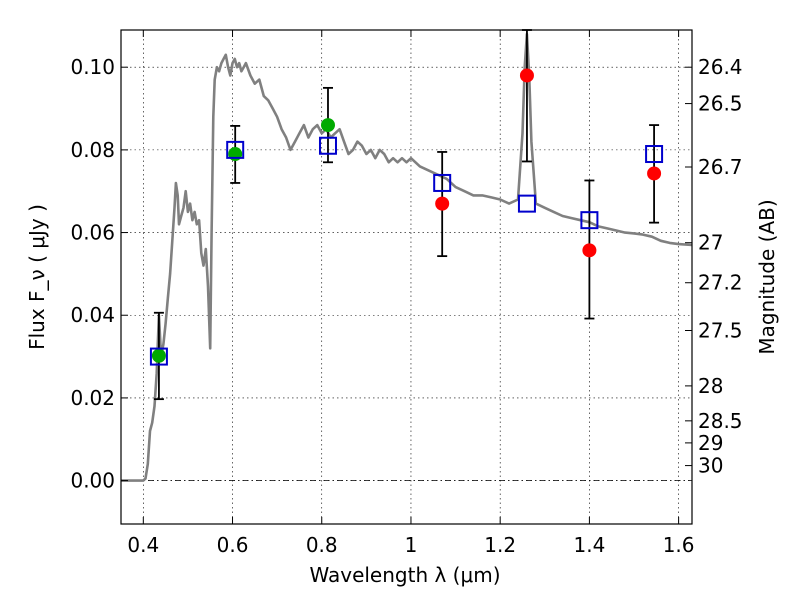 Image resolution: width=800 pixels, height=600 pixels. I want to click on mag-tick-label: 27.2, so click(720, 283).